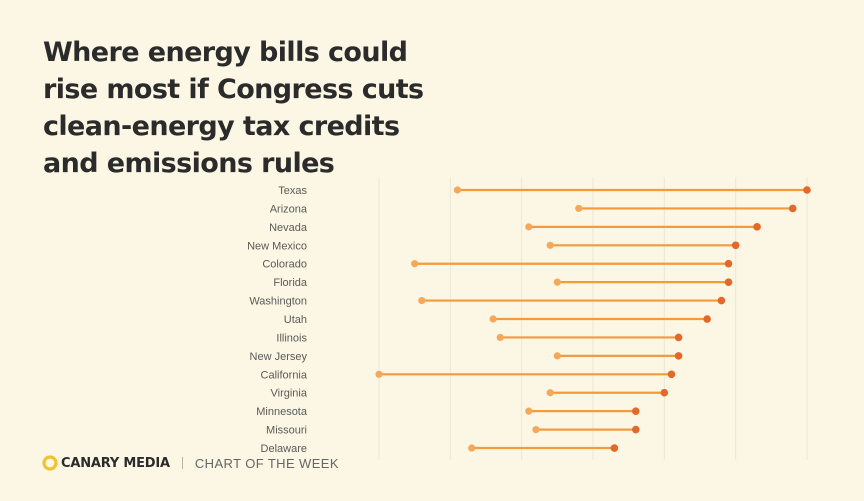 The width and height of the screenshot is (864, 501). I want to click on state-label: Illinois, so click(291, 338).